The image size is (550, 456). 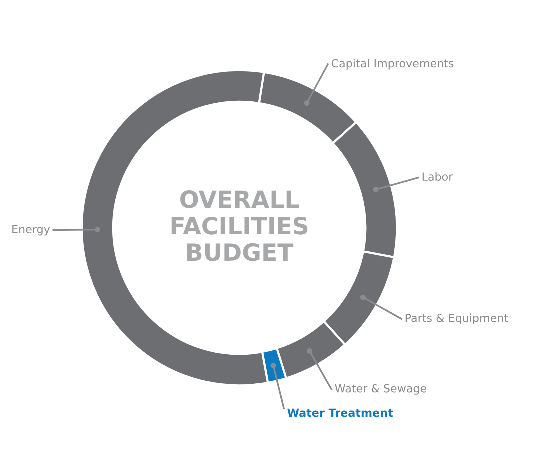 I want to click on slice-label: Labor, so click(x=438, y=177).